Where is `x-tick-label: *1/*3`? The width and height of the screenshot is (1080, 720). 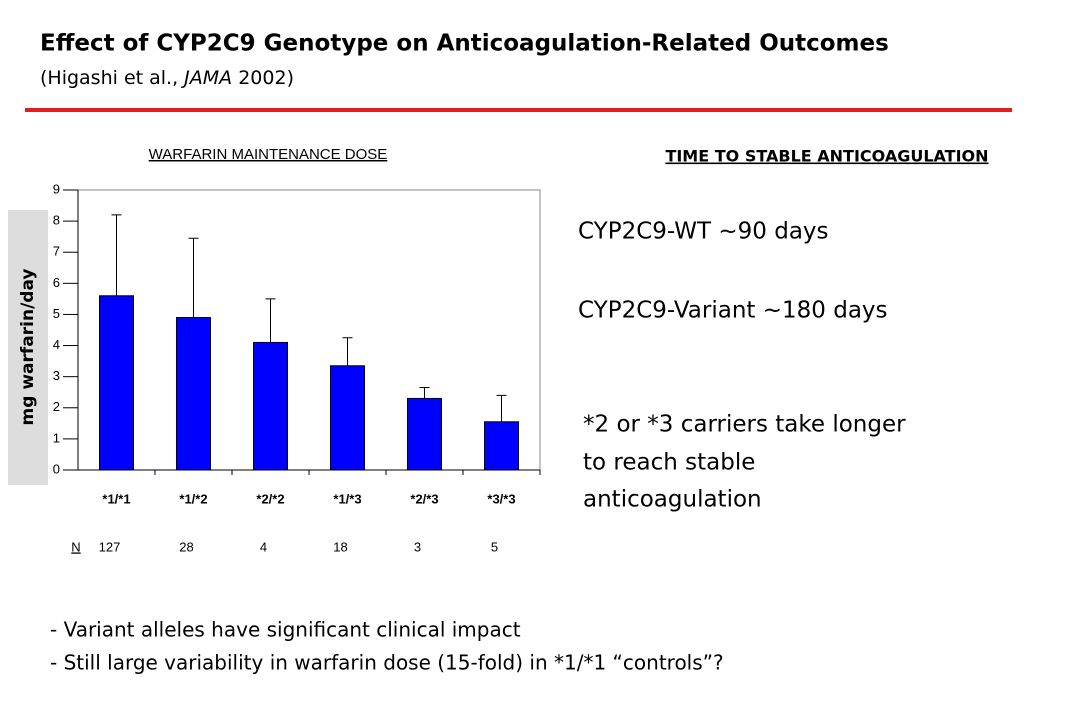 x-tick-label: *1/*3 is located at coordinates (347, 498).